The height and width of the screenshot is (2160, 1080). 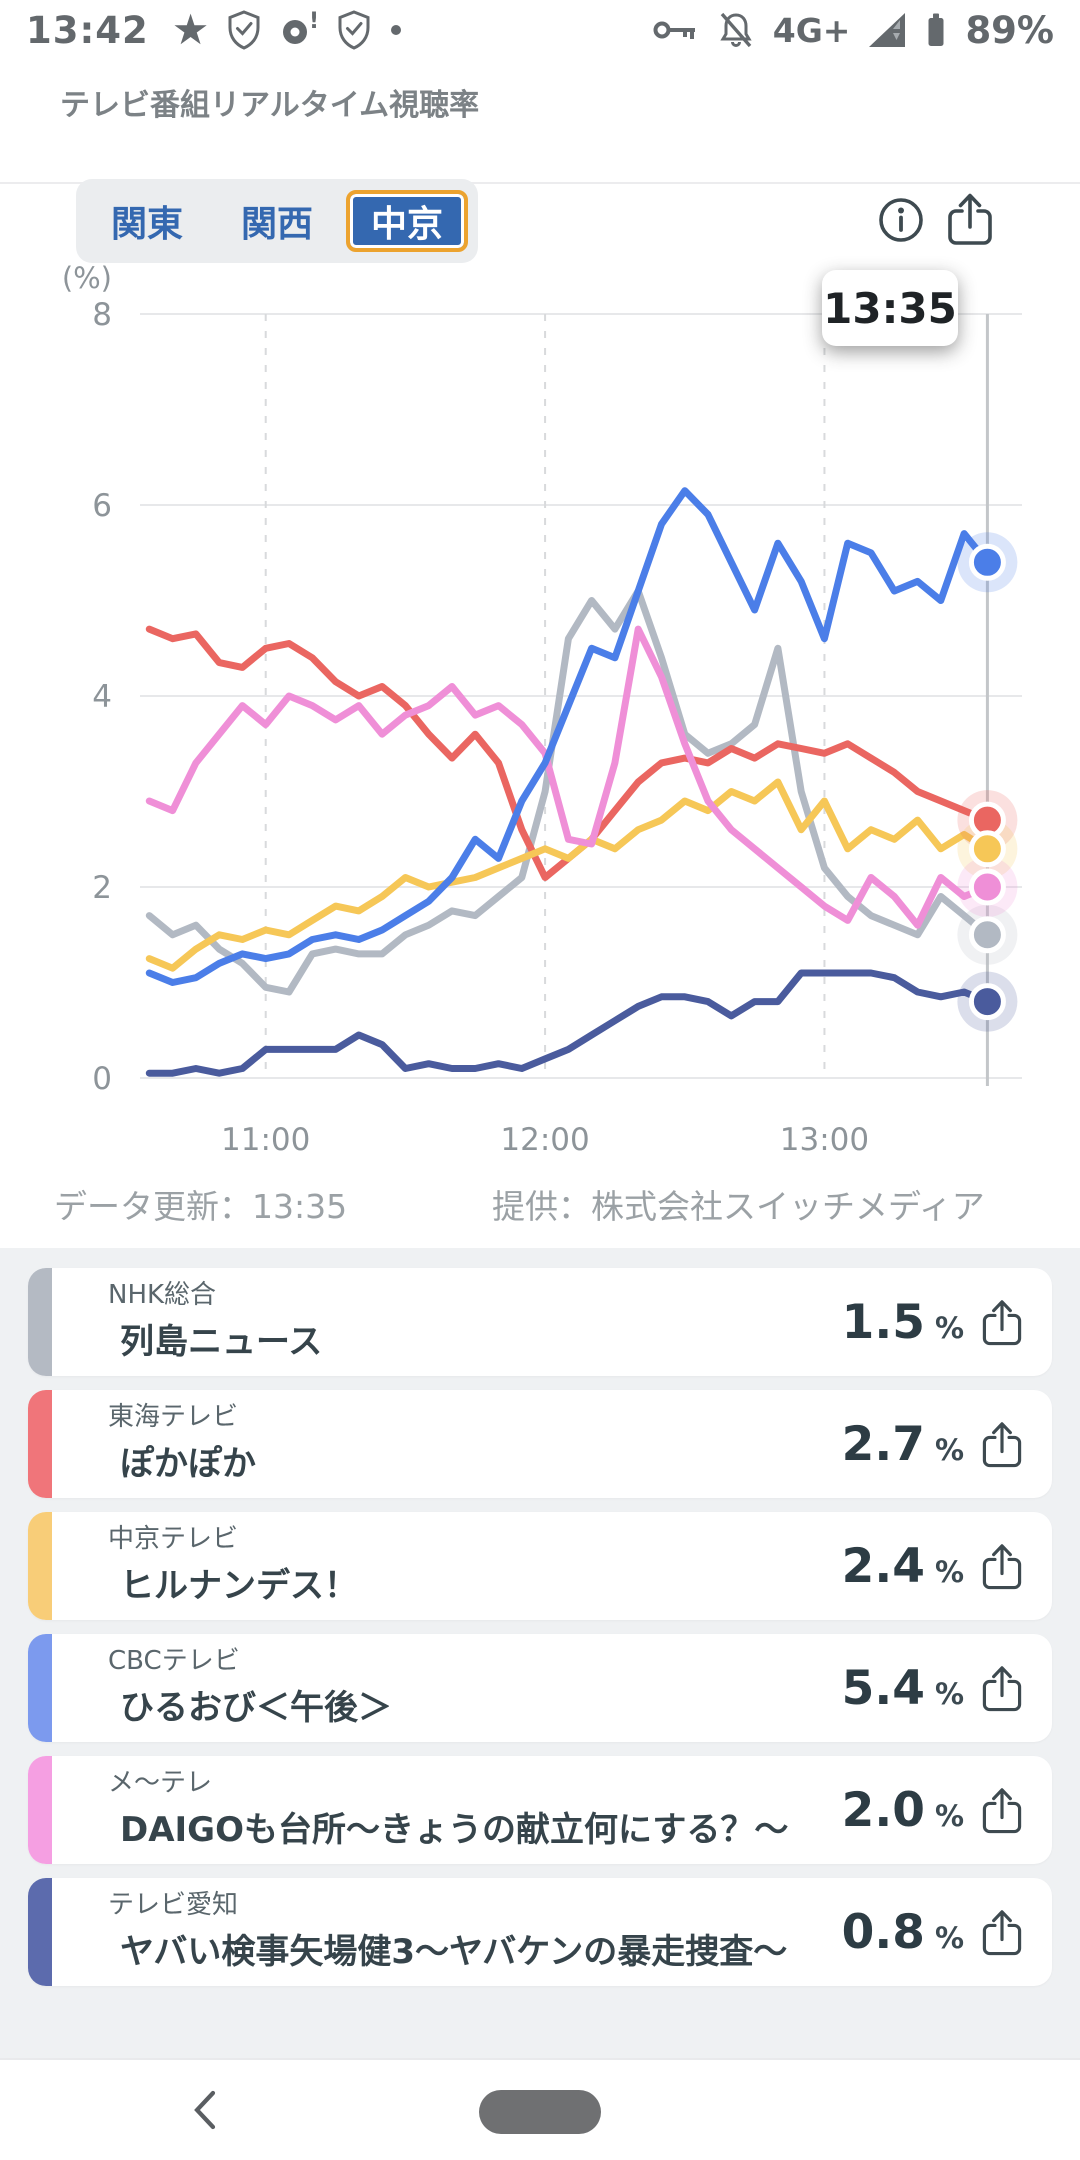 What do you see at coordinates (883, 1322) in the screenshot?
I see `rating-value: 1.5` at bounding box center [883, 1322].